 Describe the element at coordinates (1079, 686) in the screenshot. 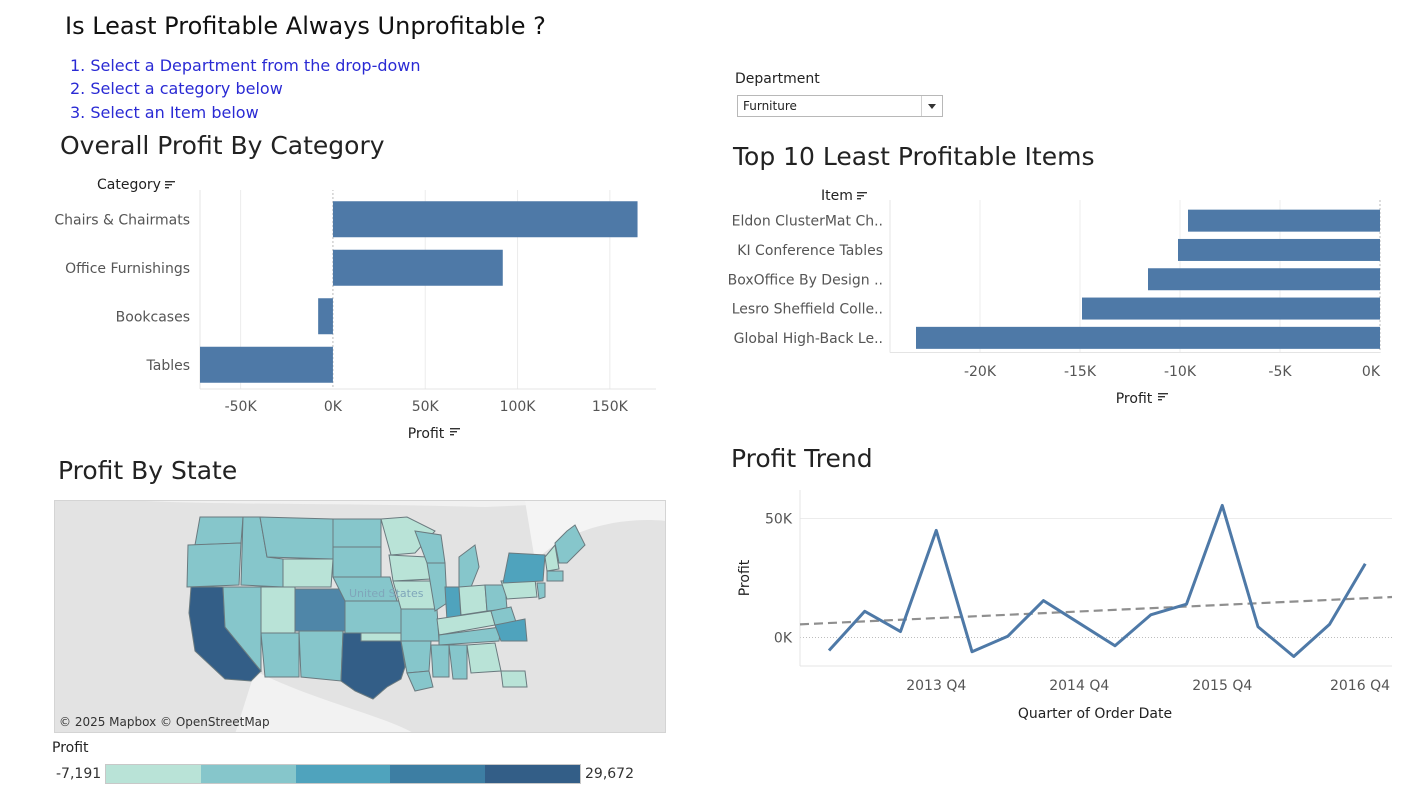

I see `x-tick-label: 2014 Q4` at that location.